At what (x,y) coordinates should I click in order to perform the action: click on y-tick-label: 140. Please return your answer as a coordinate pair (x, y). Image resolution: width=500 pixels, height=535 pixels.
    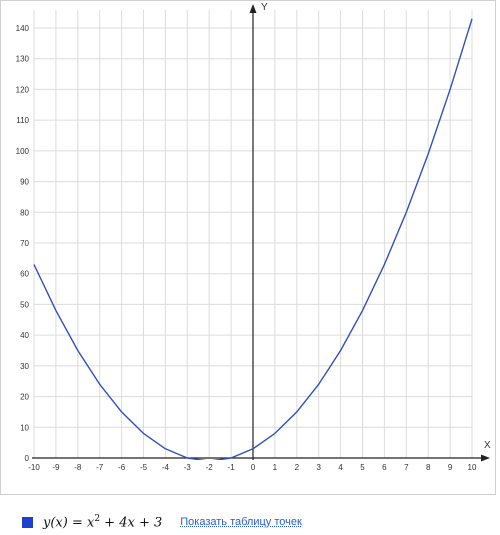
    Looking at the image, I should click on (23, 28).